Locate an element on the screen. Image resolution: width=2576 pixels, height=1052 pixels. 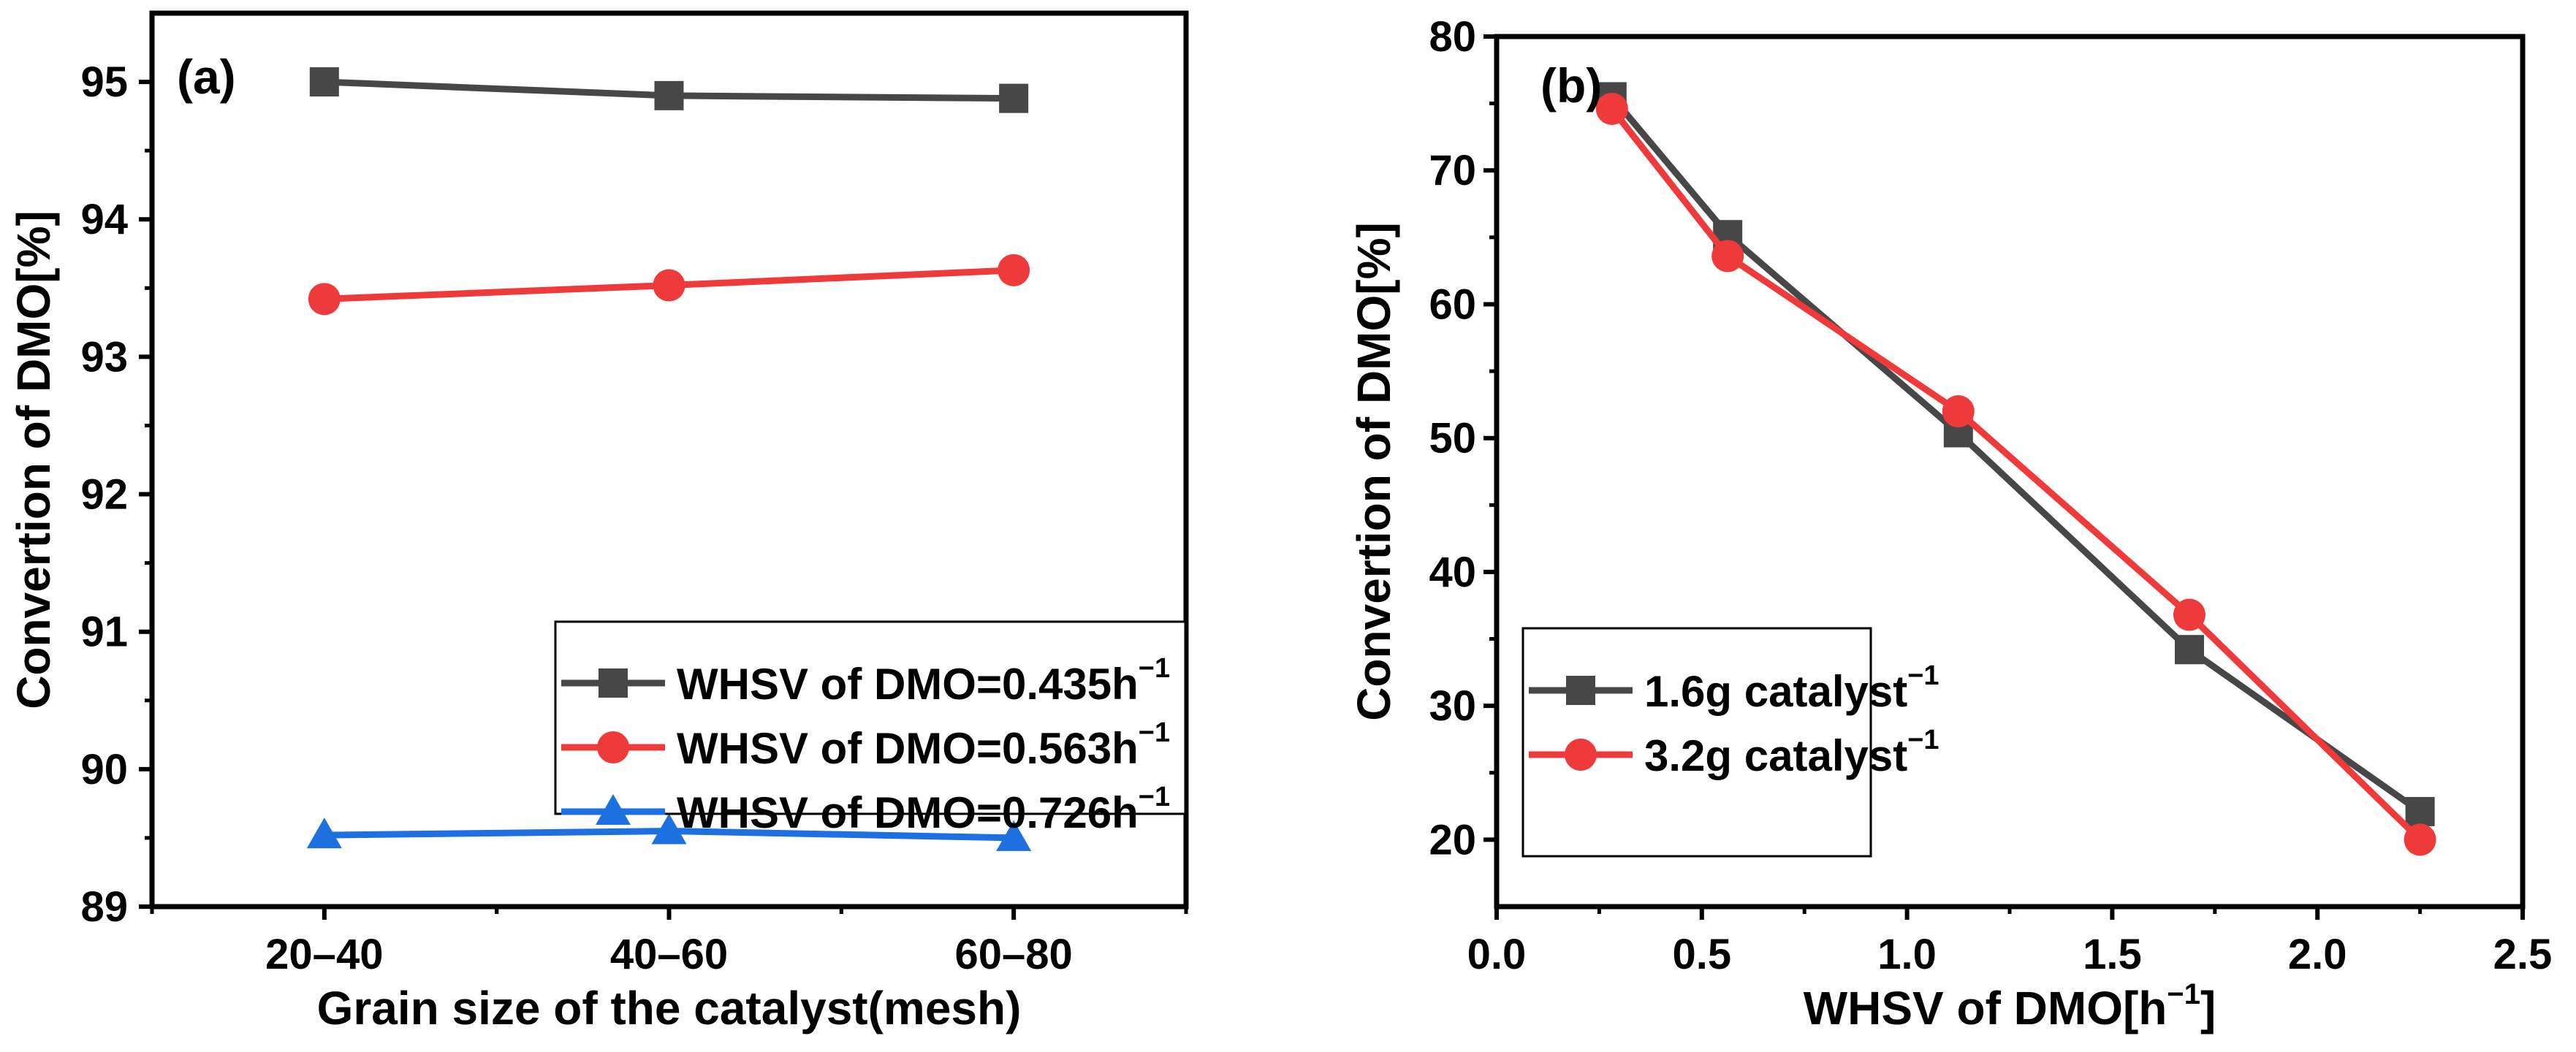
y-tick-label: 60 is located at coordinates (1452, 304).